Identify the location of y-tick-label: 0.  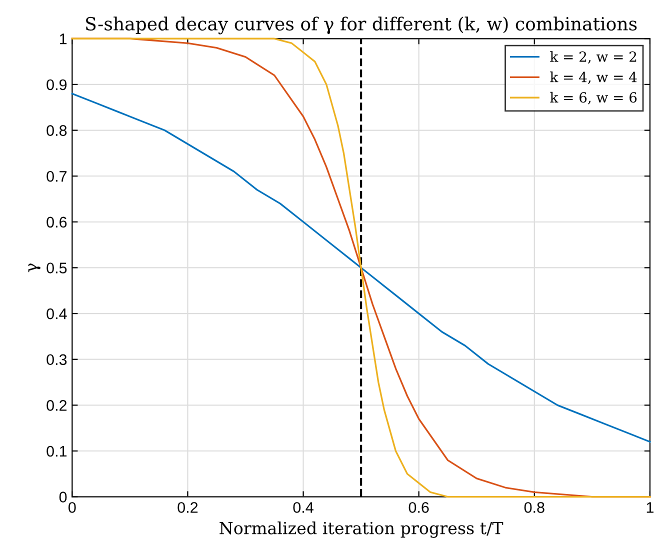
(63, 497).